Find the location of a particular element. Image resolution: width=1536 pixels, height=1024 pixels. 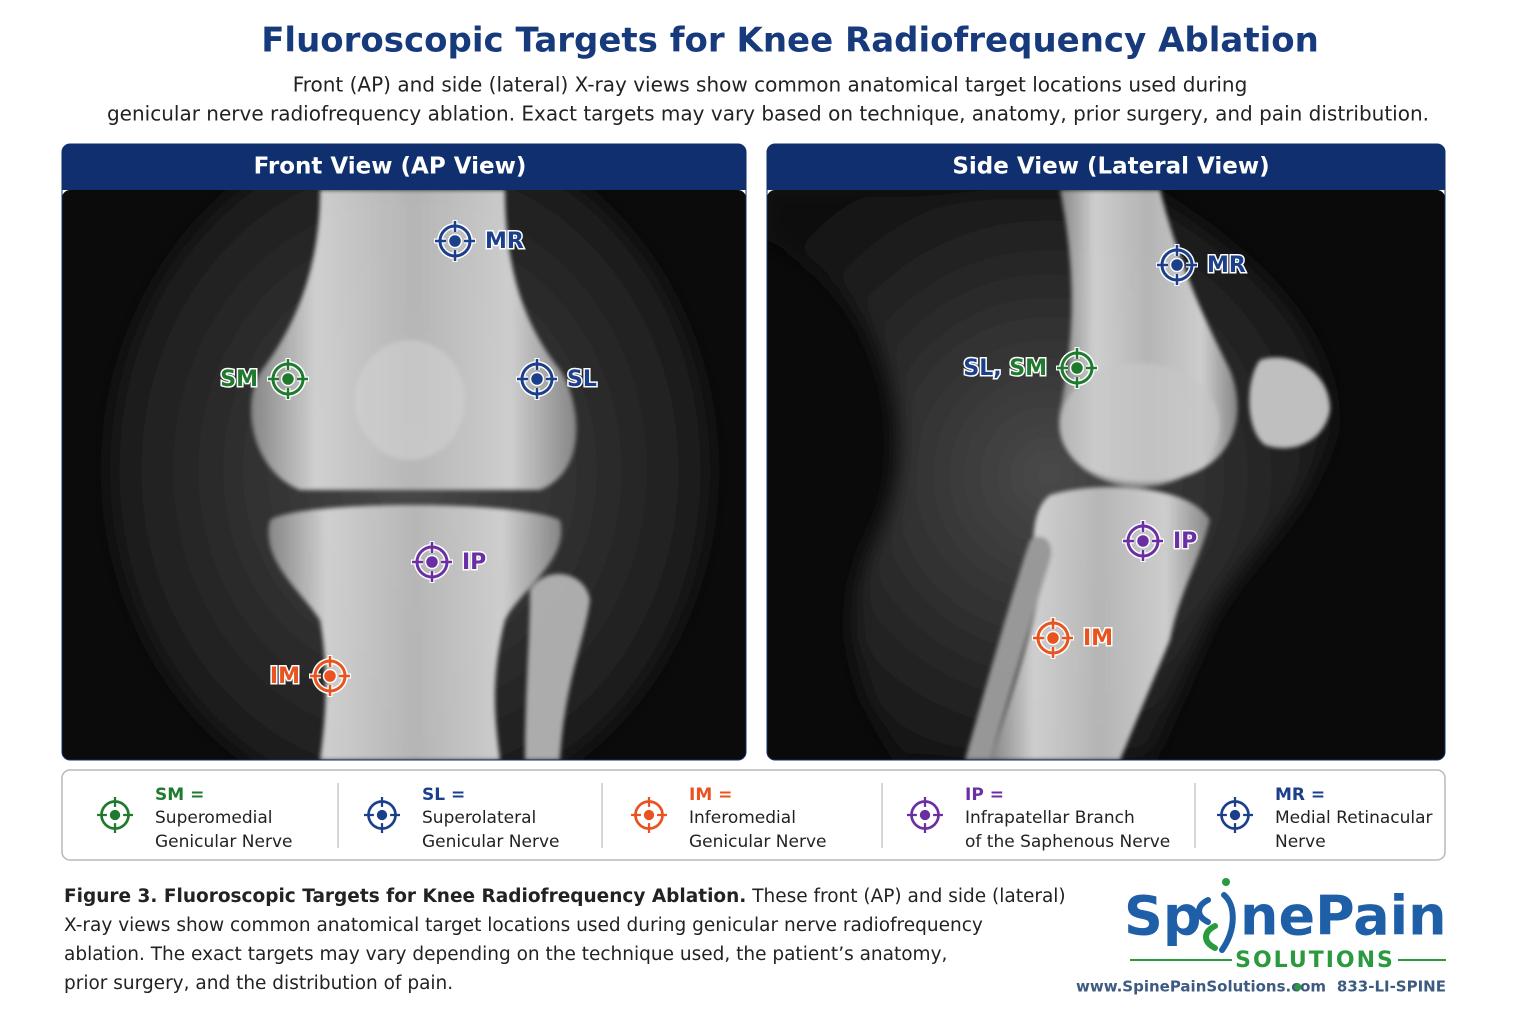

legend-term: SL = is located at coordinates (443, 795).